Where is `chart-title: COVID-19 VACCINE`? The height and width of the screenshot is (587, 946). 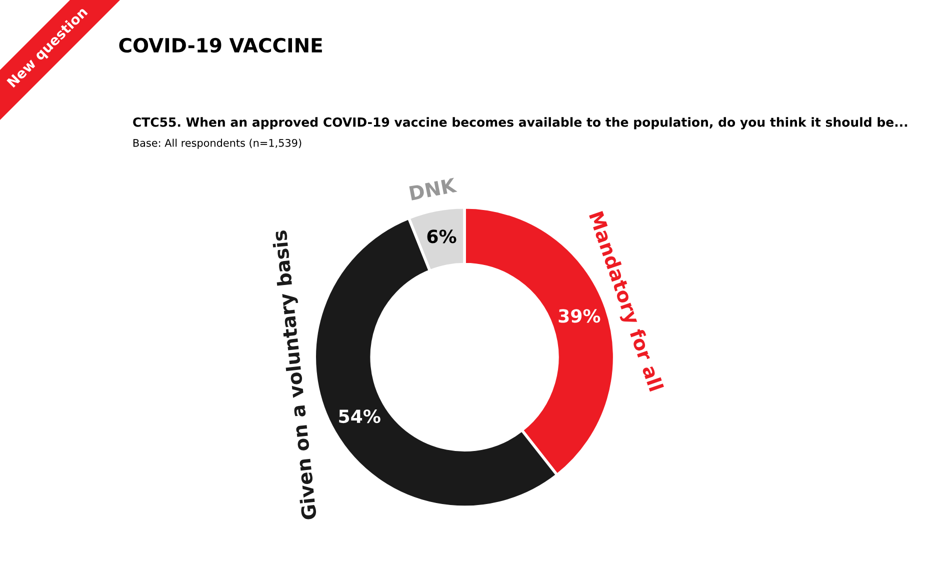 chart-title: COVID-19 VACCINE is located at coordinates (220, 45).